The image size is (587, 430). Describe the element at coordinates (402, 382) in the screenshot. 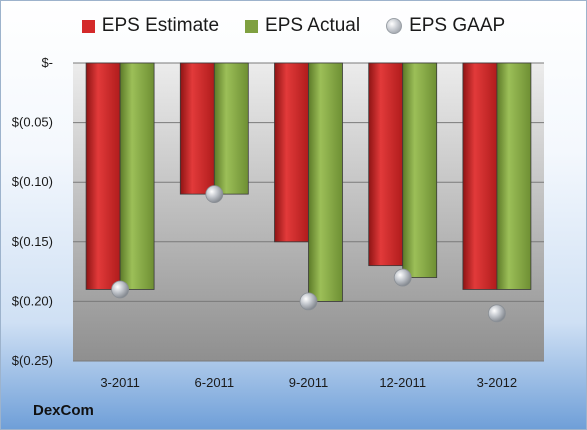

I see `x-tick-label: 12-2011` at that location.